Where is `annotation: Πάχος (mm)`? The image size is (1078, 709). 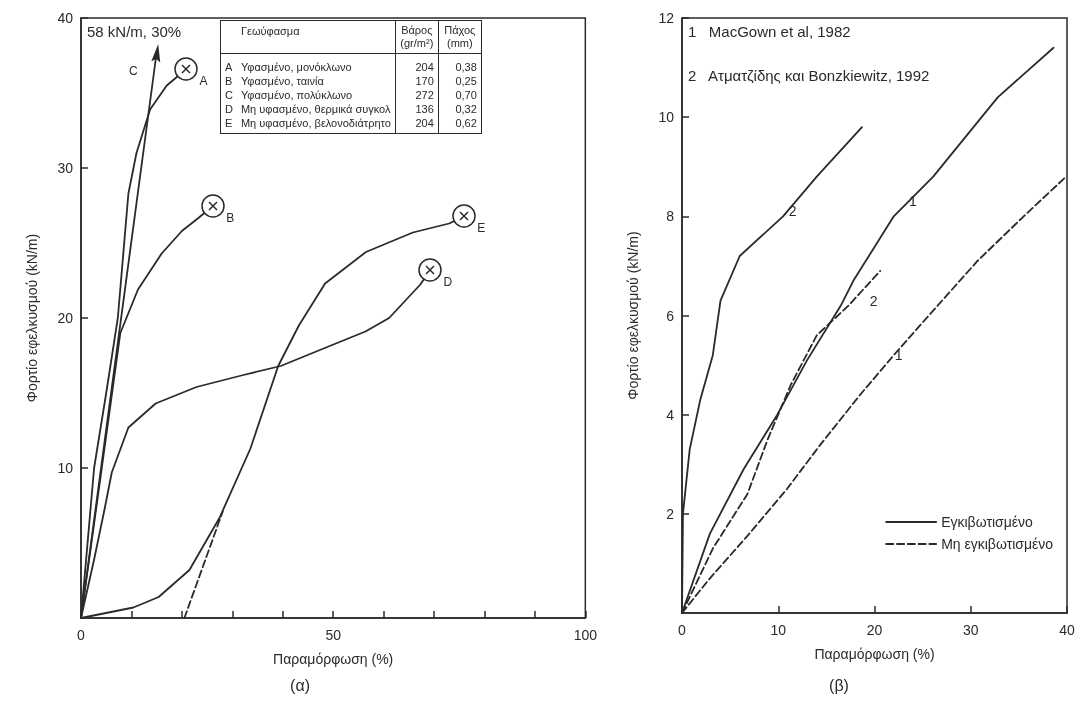
annotation: Πάχος (mm) is located at coordinates (460, 37).